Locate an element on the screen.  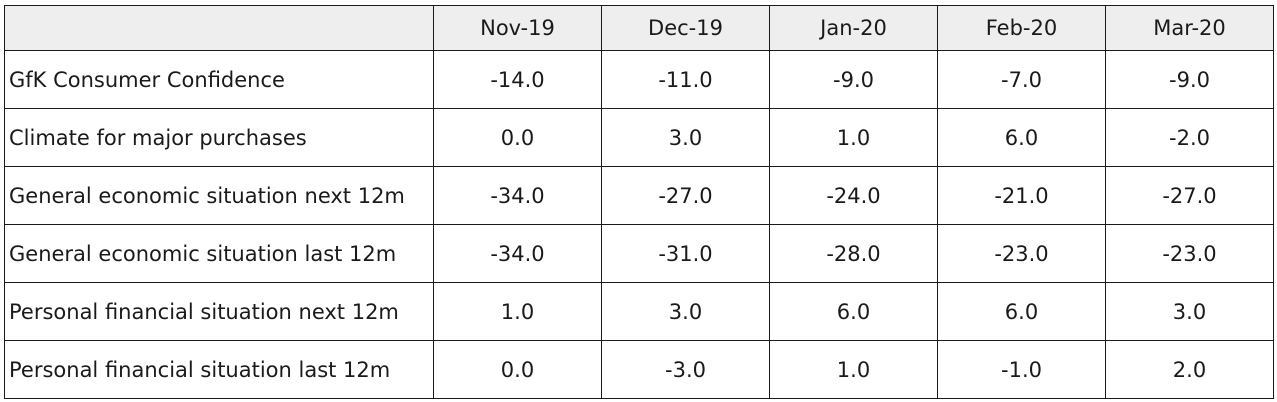
row-label: General economic situation last 12m is located at coordinates (219, 253).